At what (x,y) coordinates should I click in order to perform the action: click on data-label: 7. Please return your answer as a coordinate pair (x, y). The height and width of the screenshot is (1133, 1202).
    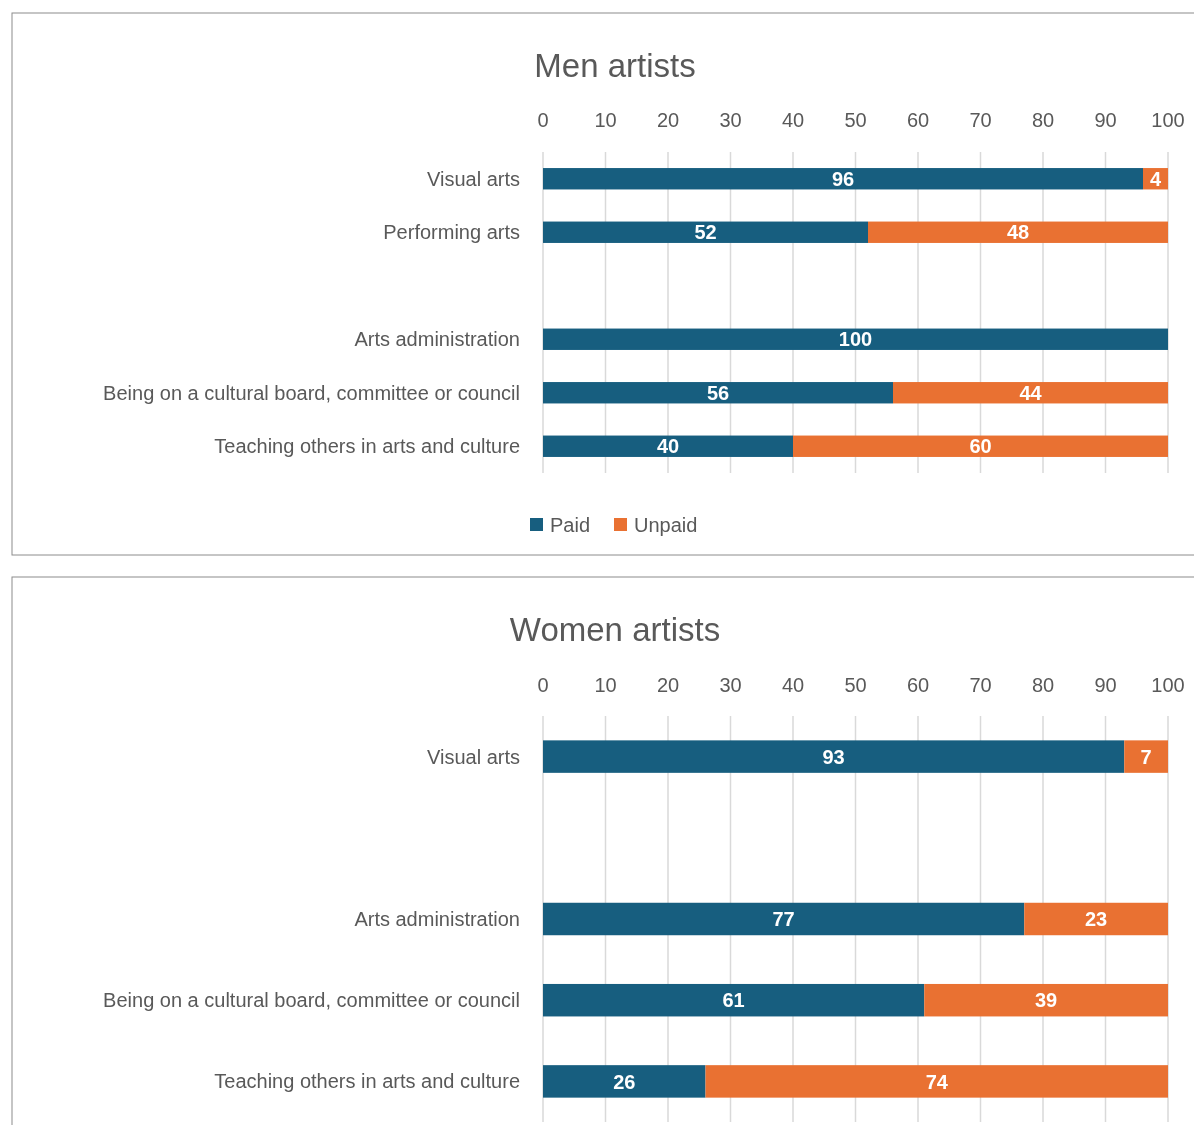
    Looking at the image, I should click on (1146, 756).